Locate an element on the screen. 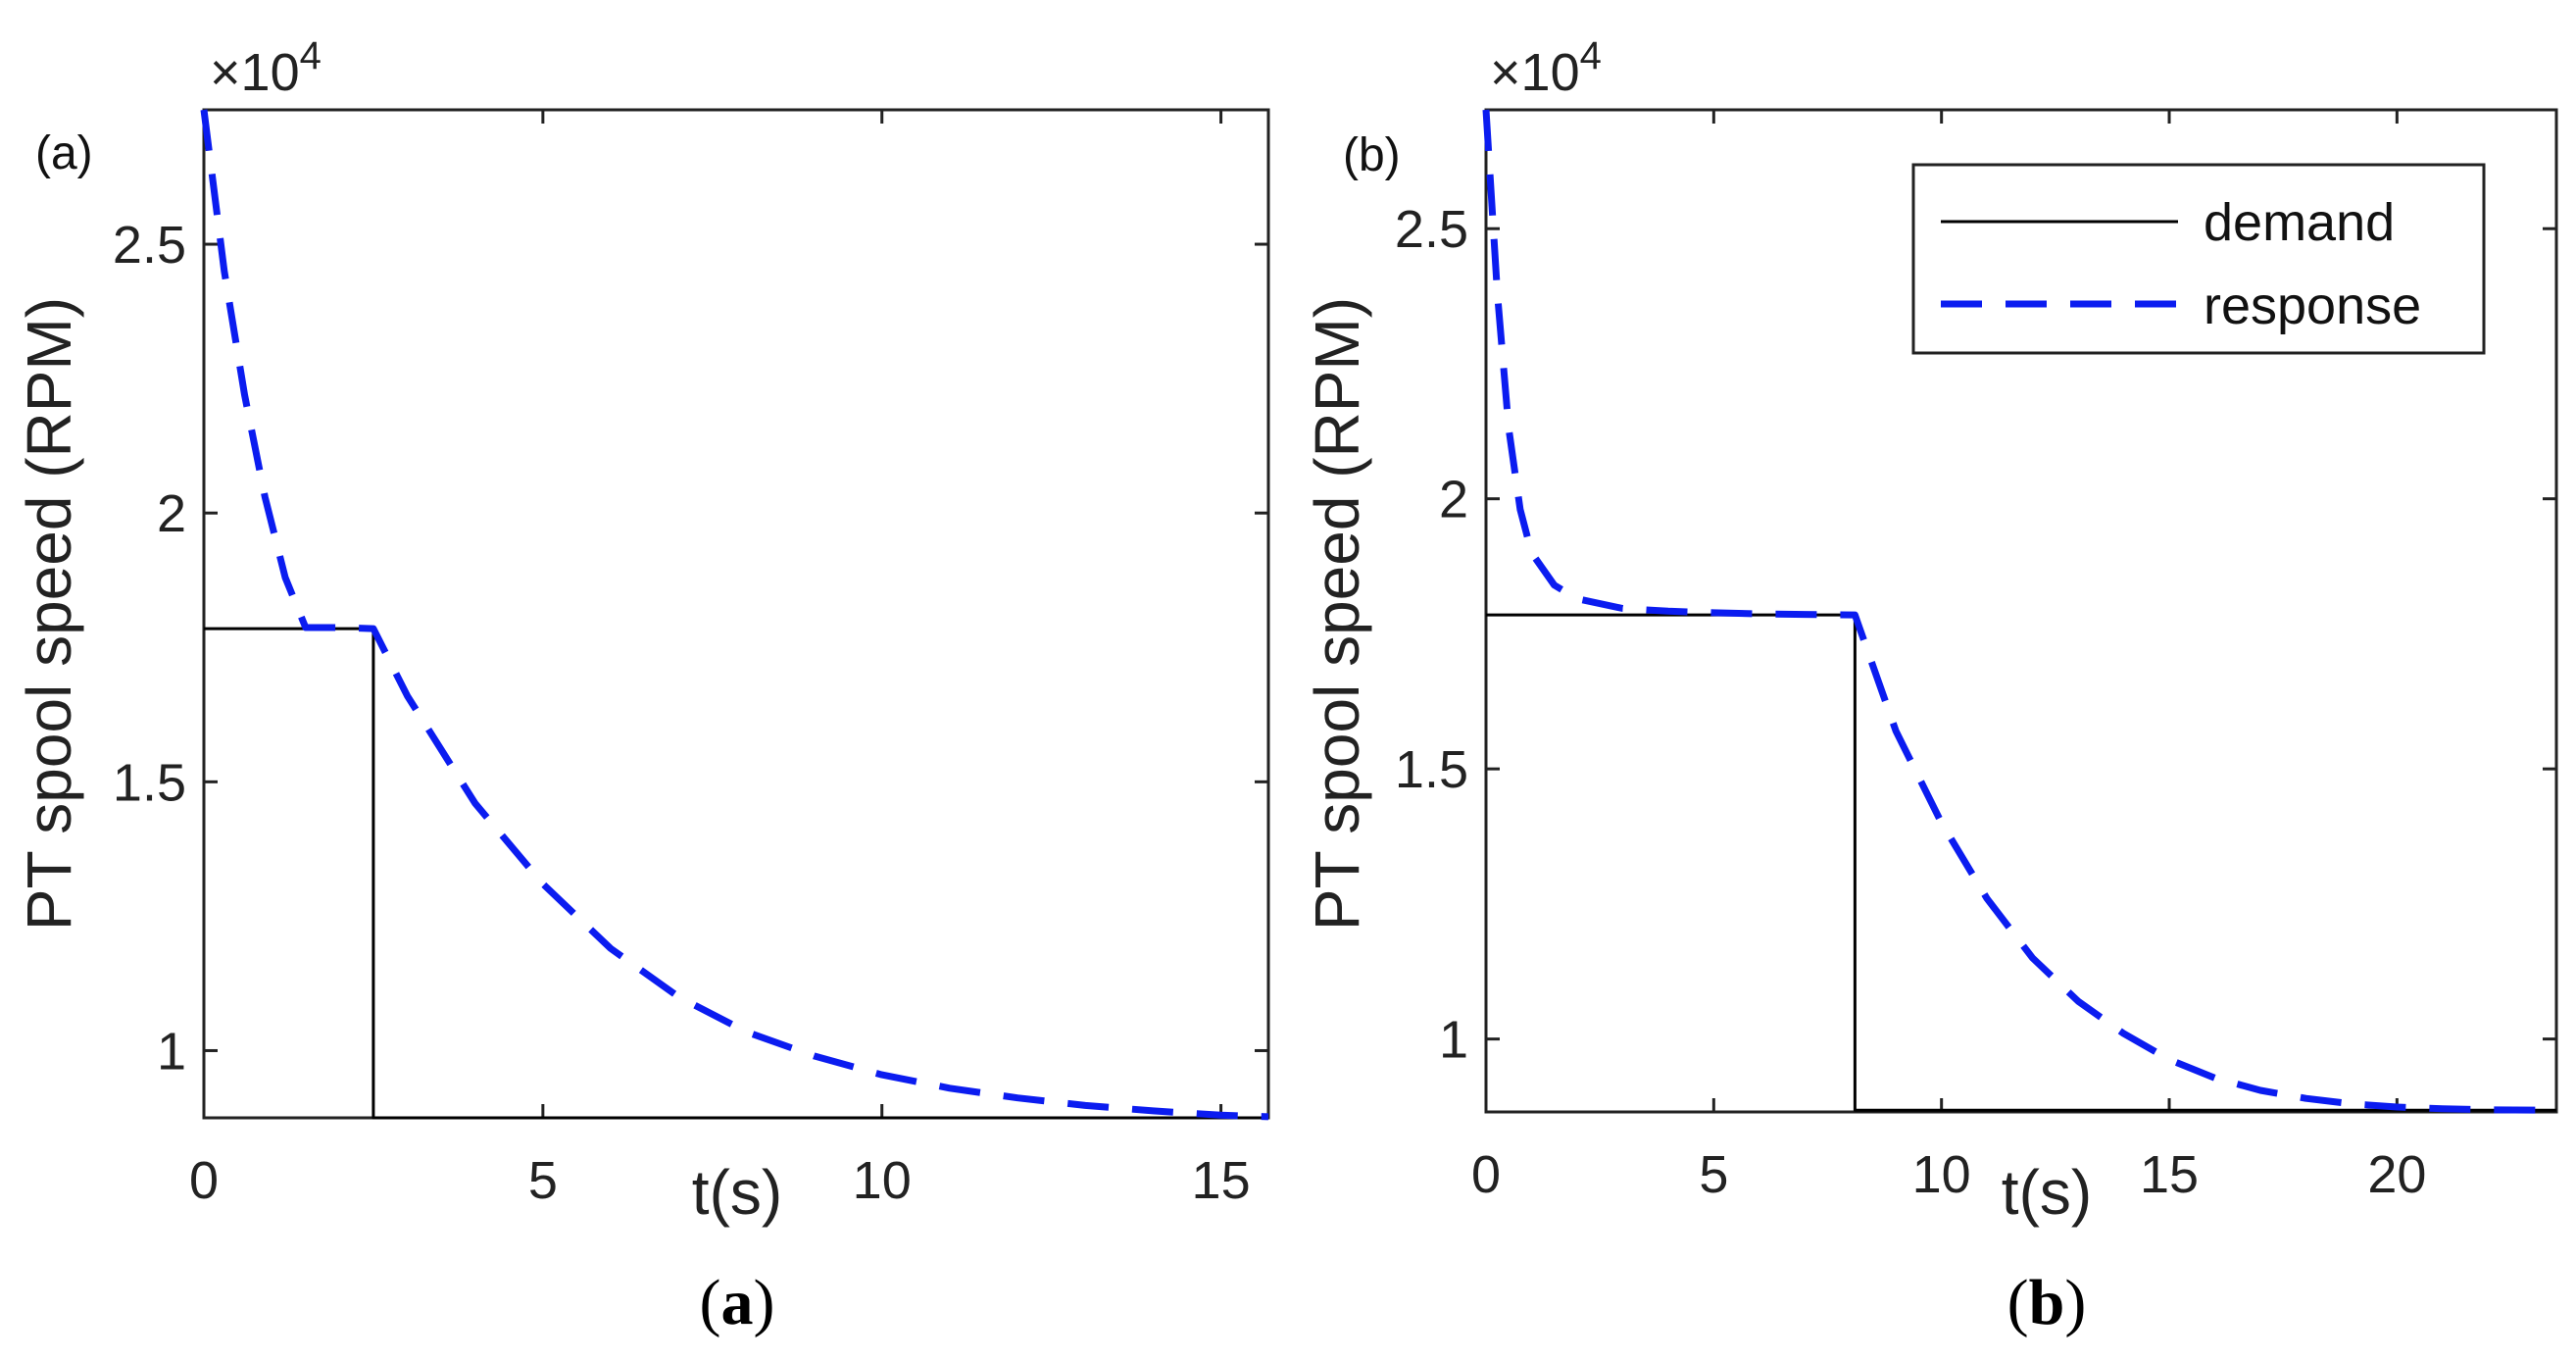 The height and width of the screenshot is (1361, 2576). panel-tag-a: (a) is located at coordinates (64, 153).